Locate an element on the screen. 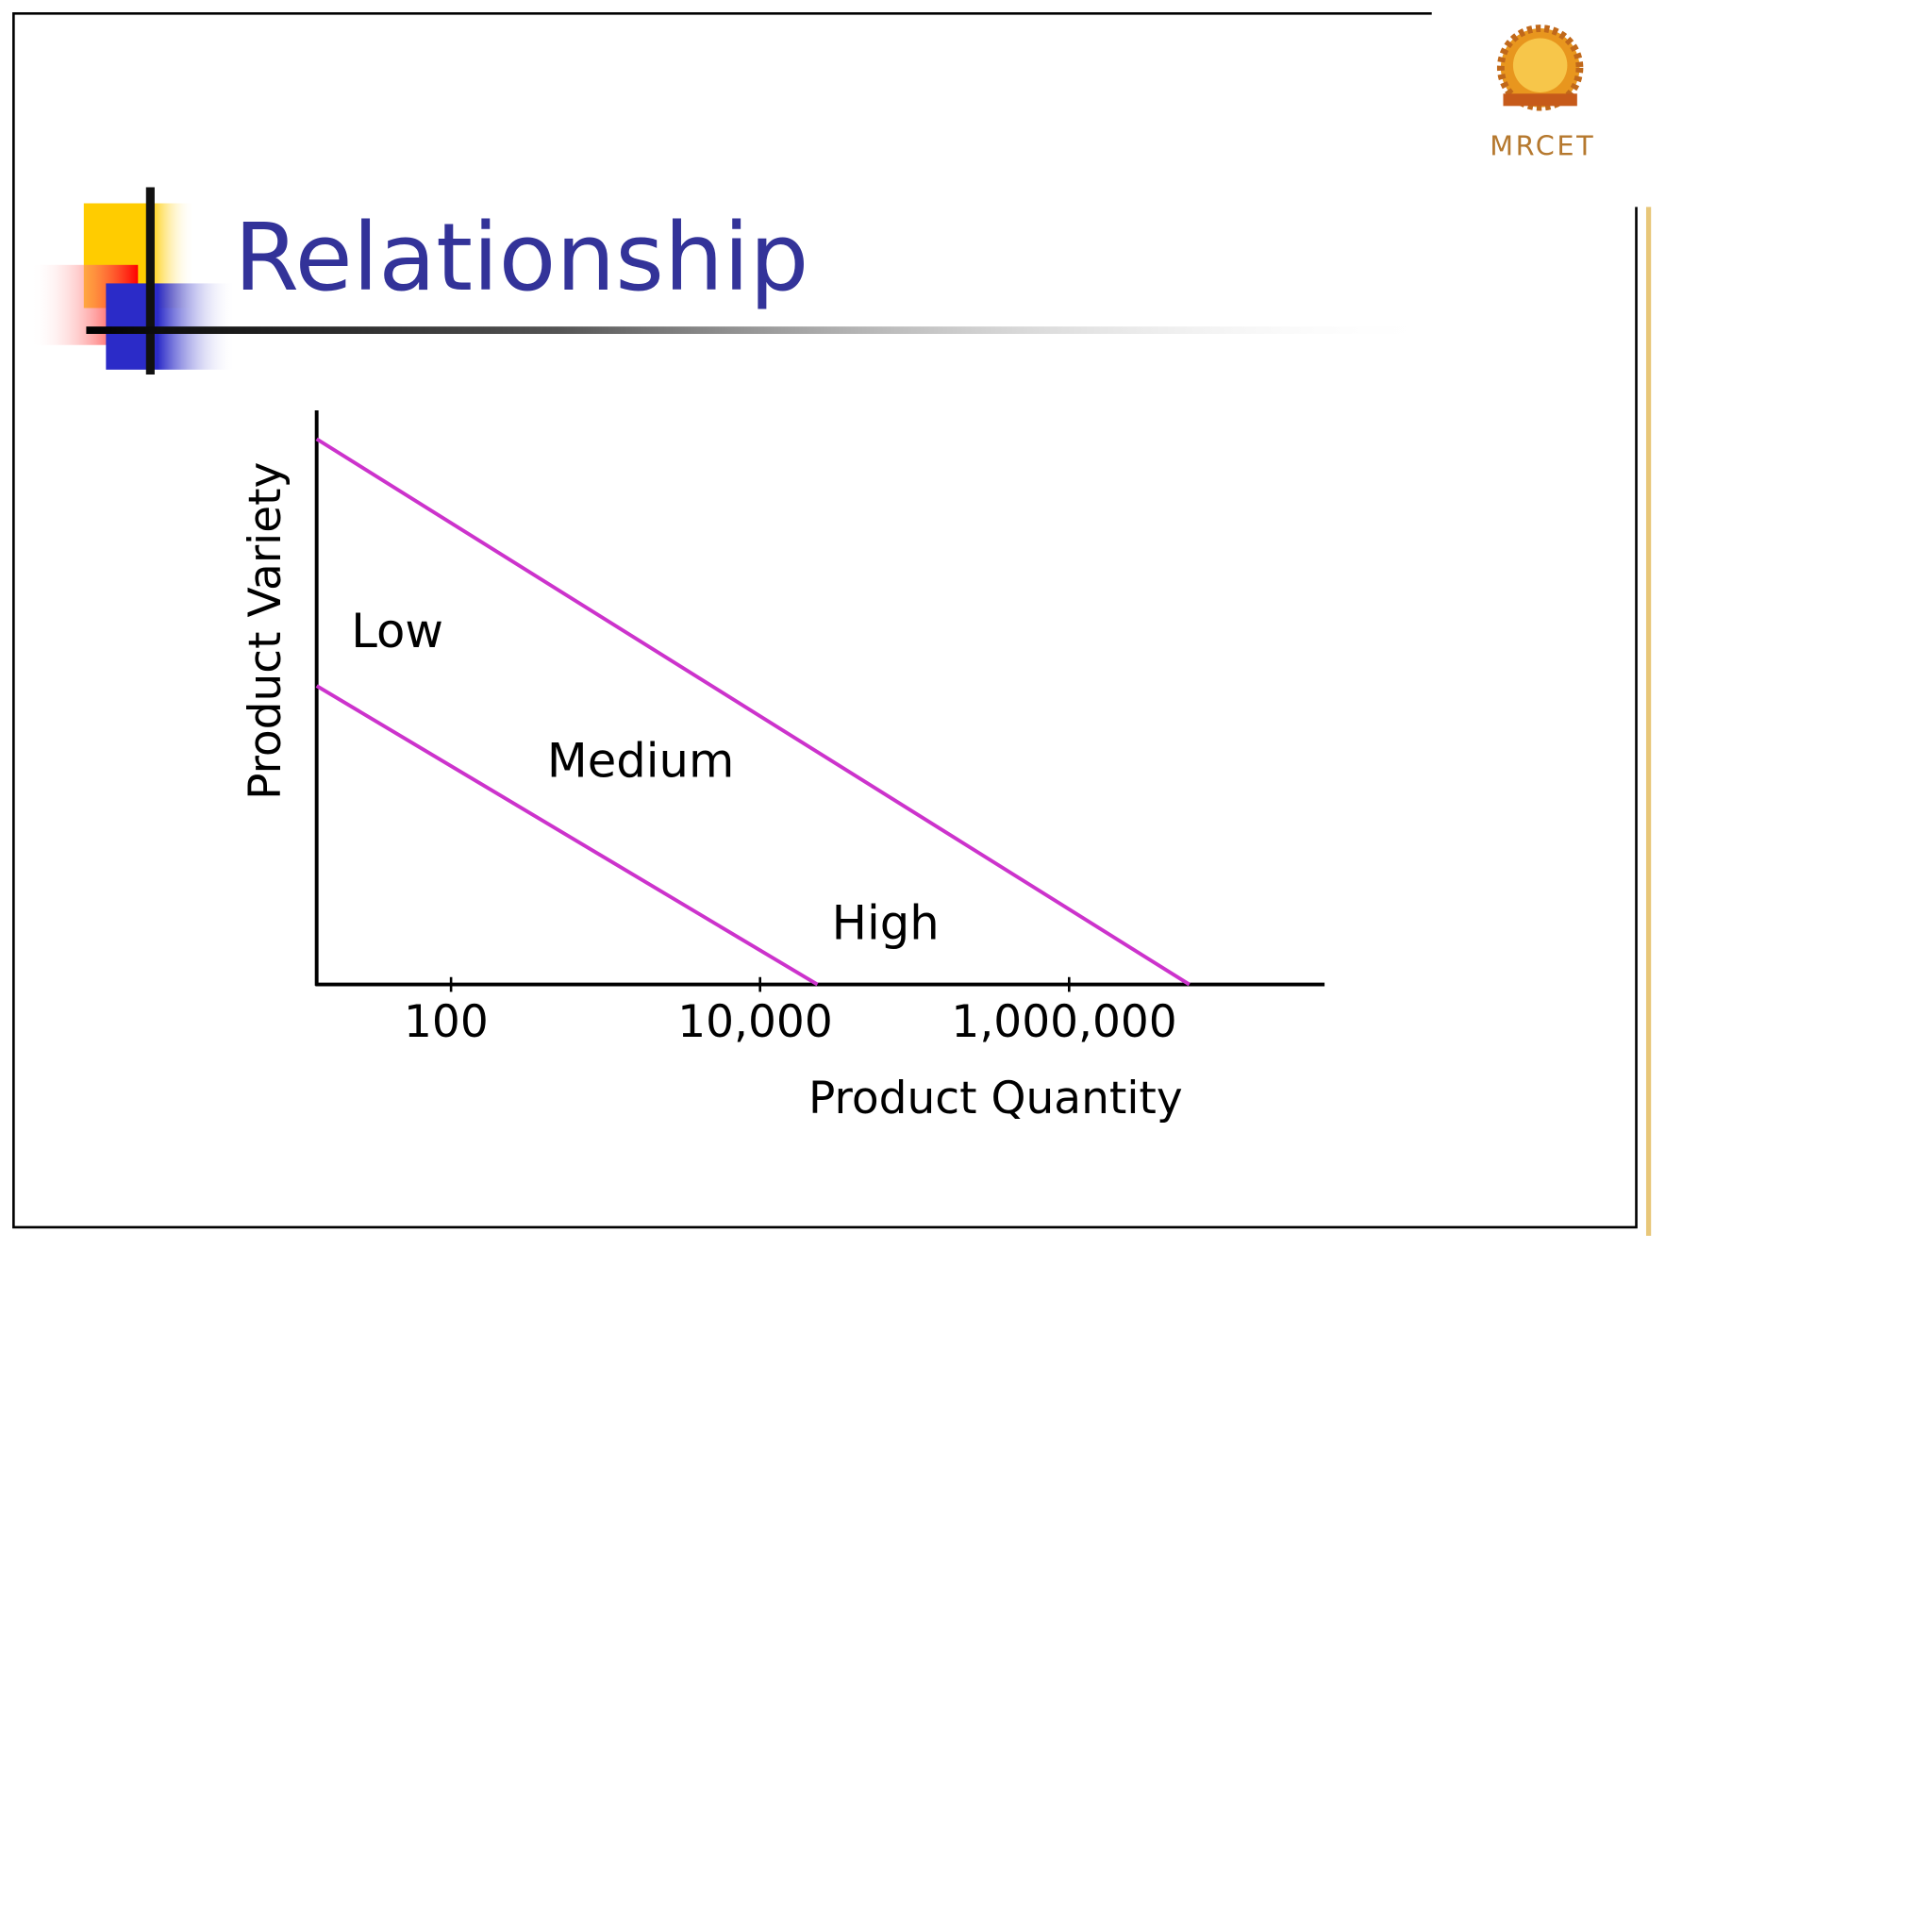 Image resolution: width=1932 pixels, height=1932 pixels. logo-text: MRCET is located at coordinates (1542, 146).